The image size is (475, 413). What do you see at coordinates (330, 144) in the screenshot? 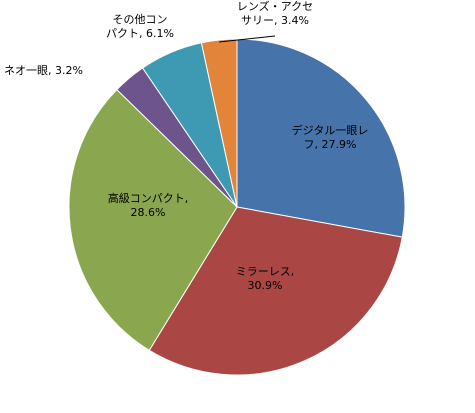
I see `slice-label-line: フ, 27.9%` at bounding box center [330, 144].